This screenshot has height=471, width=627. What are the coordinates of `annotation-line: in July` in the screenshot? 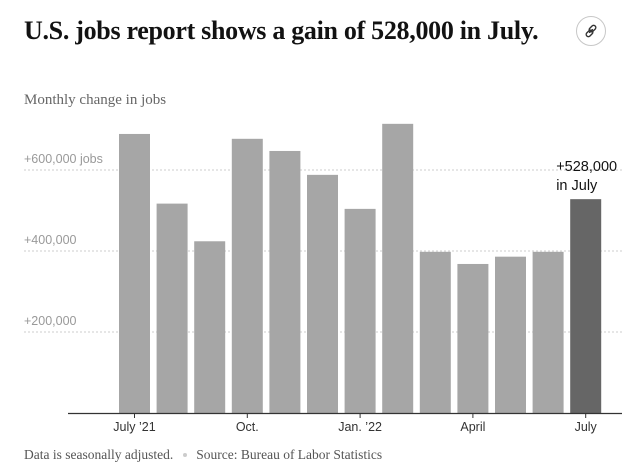 It's located at (577, 186).